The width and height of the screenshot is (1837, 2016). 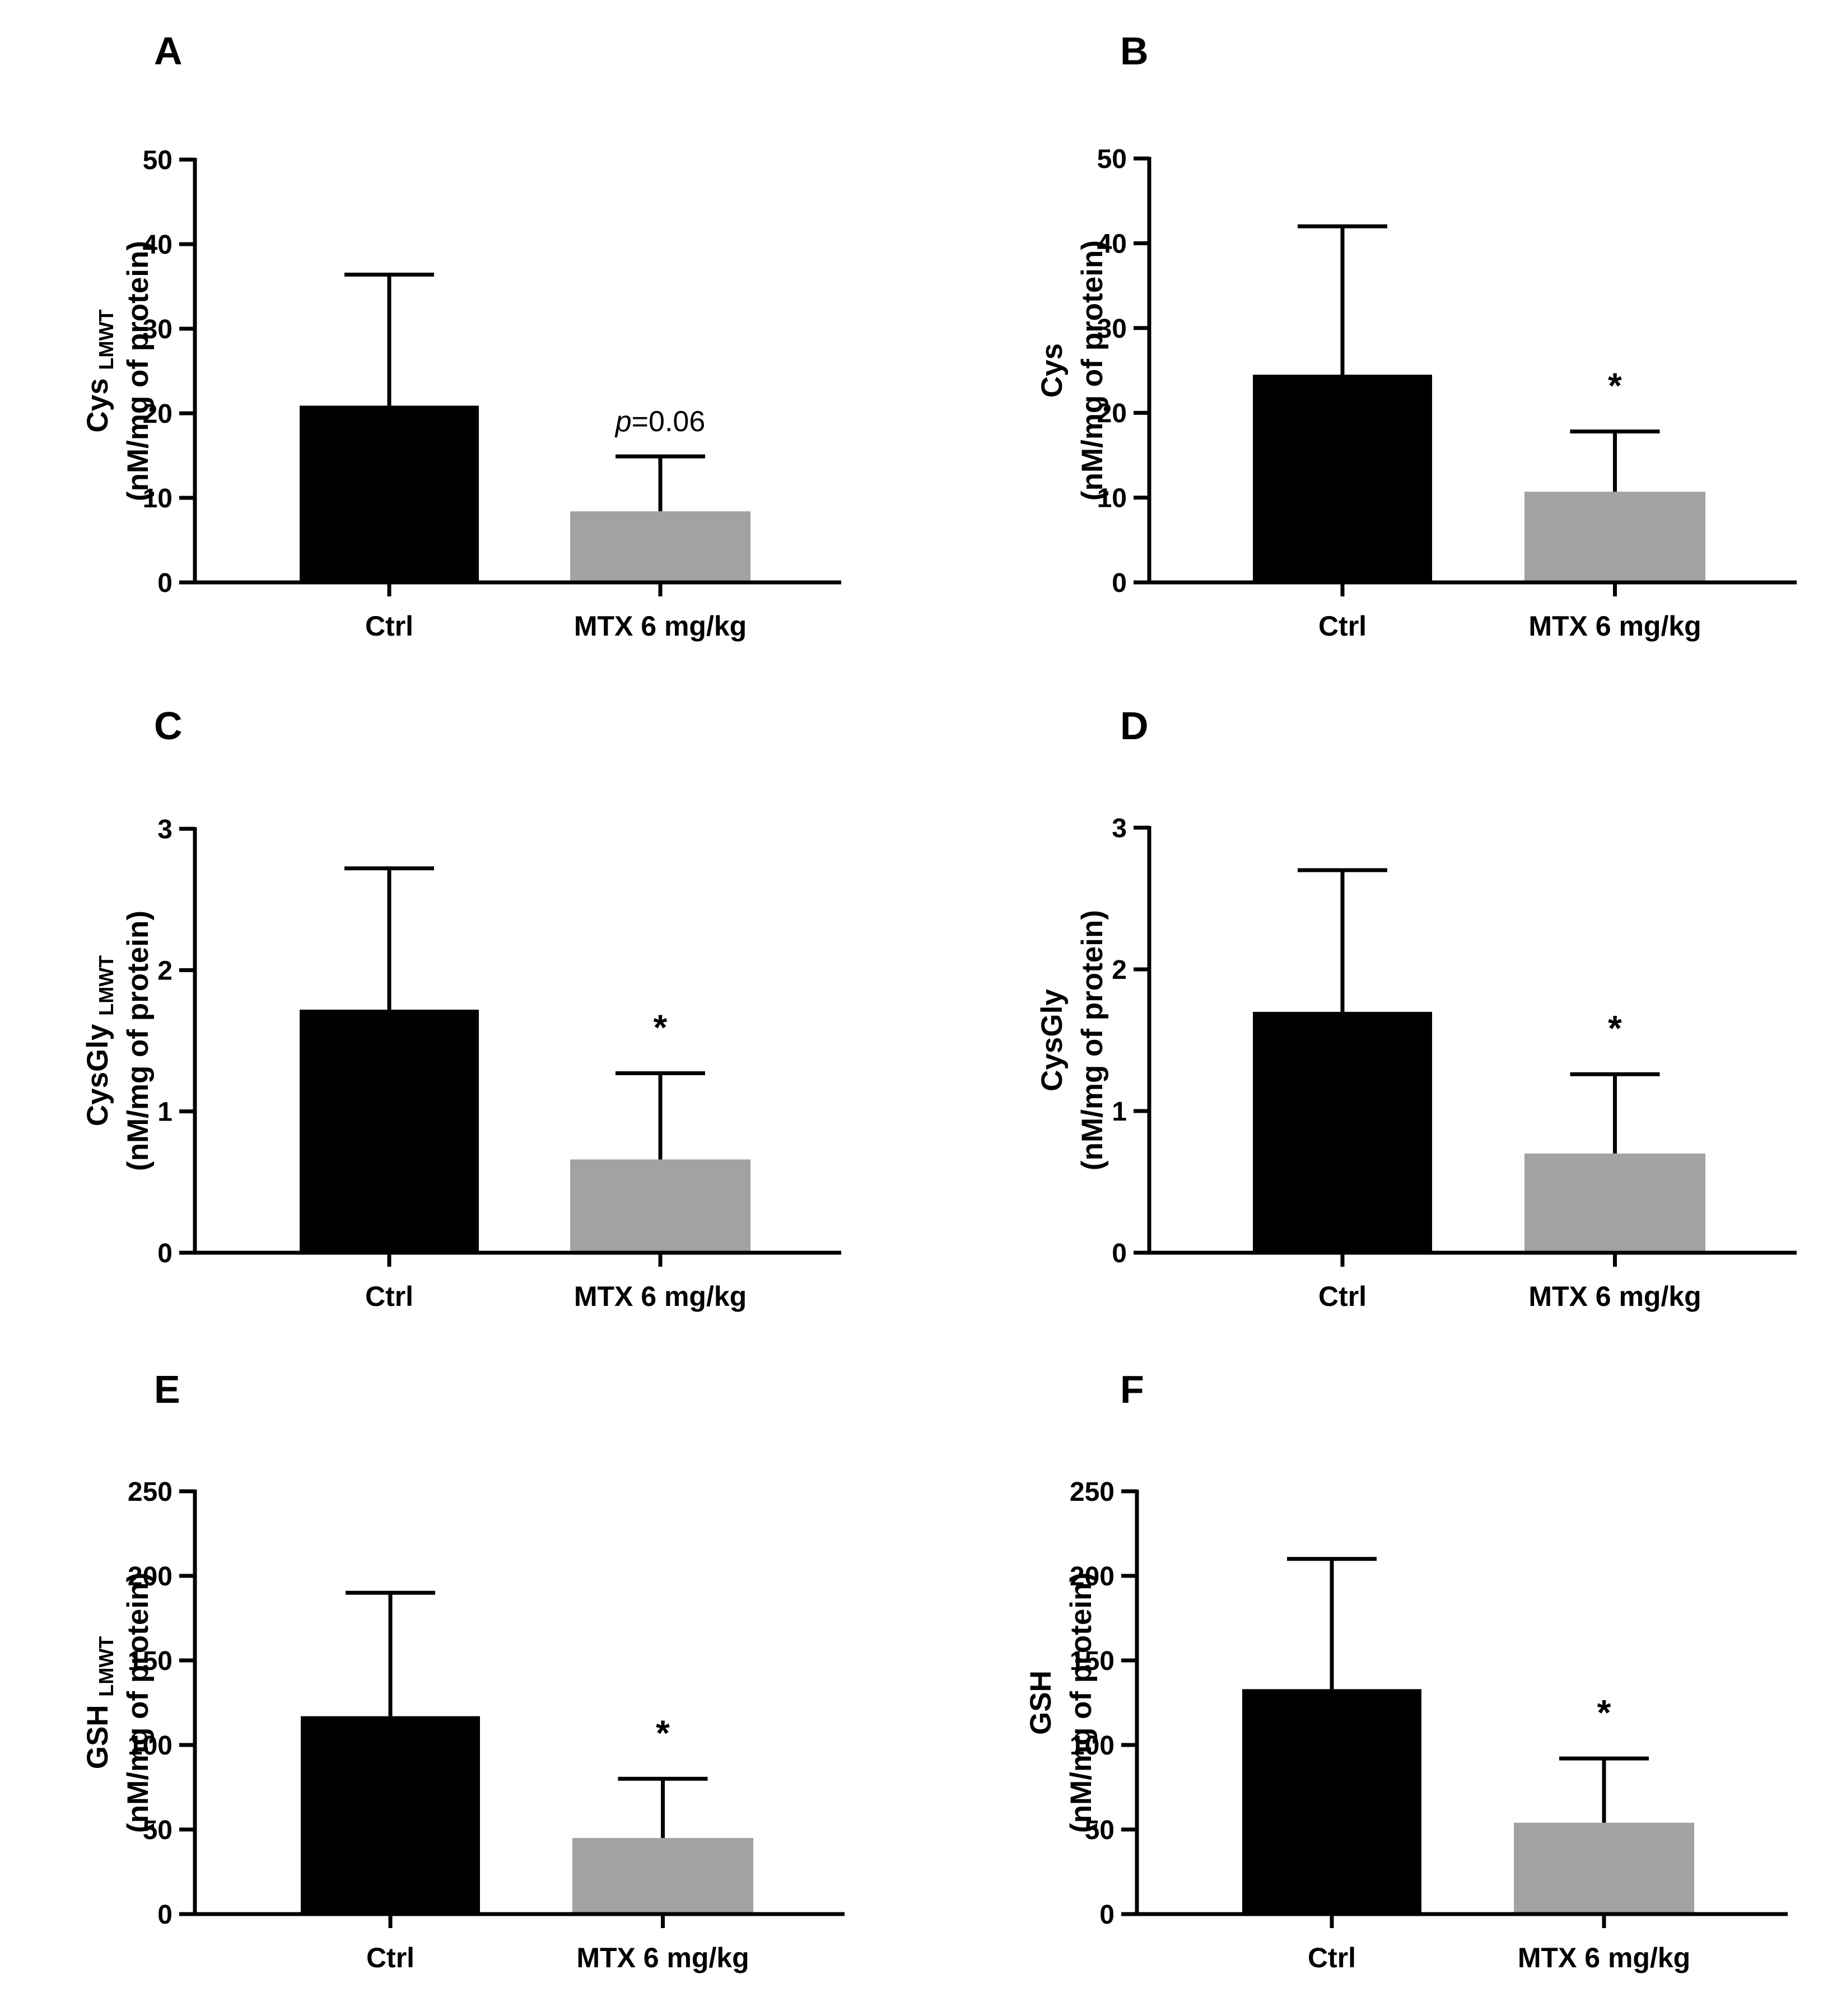 What do you see at coordinates (1052, 1040) in the screenshot?
I see `y-axis-label: CysGly` at bounding box center [1052, 1040].